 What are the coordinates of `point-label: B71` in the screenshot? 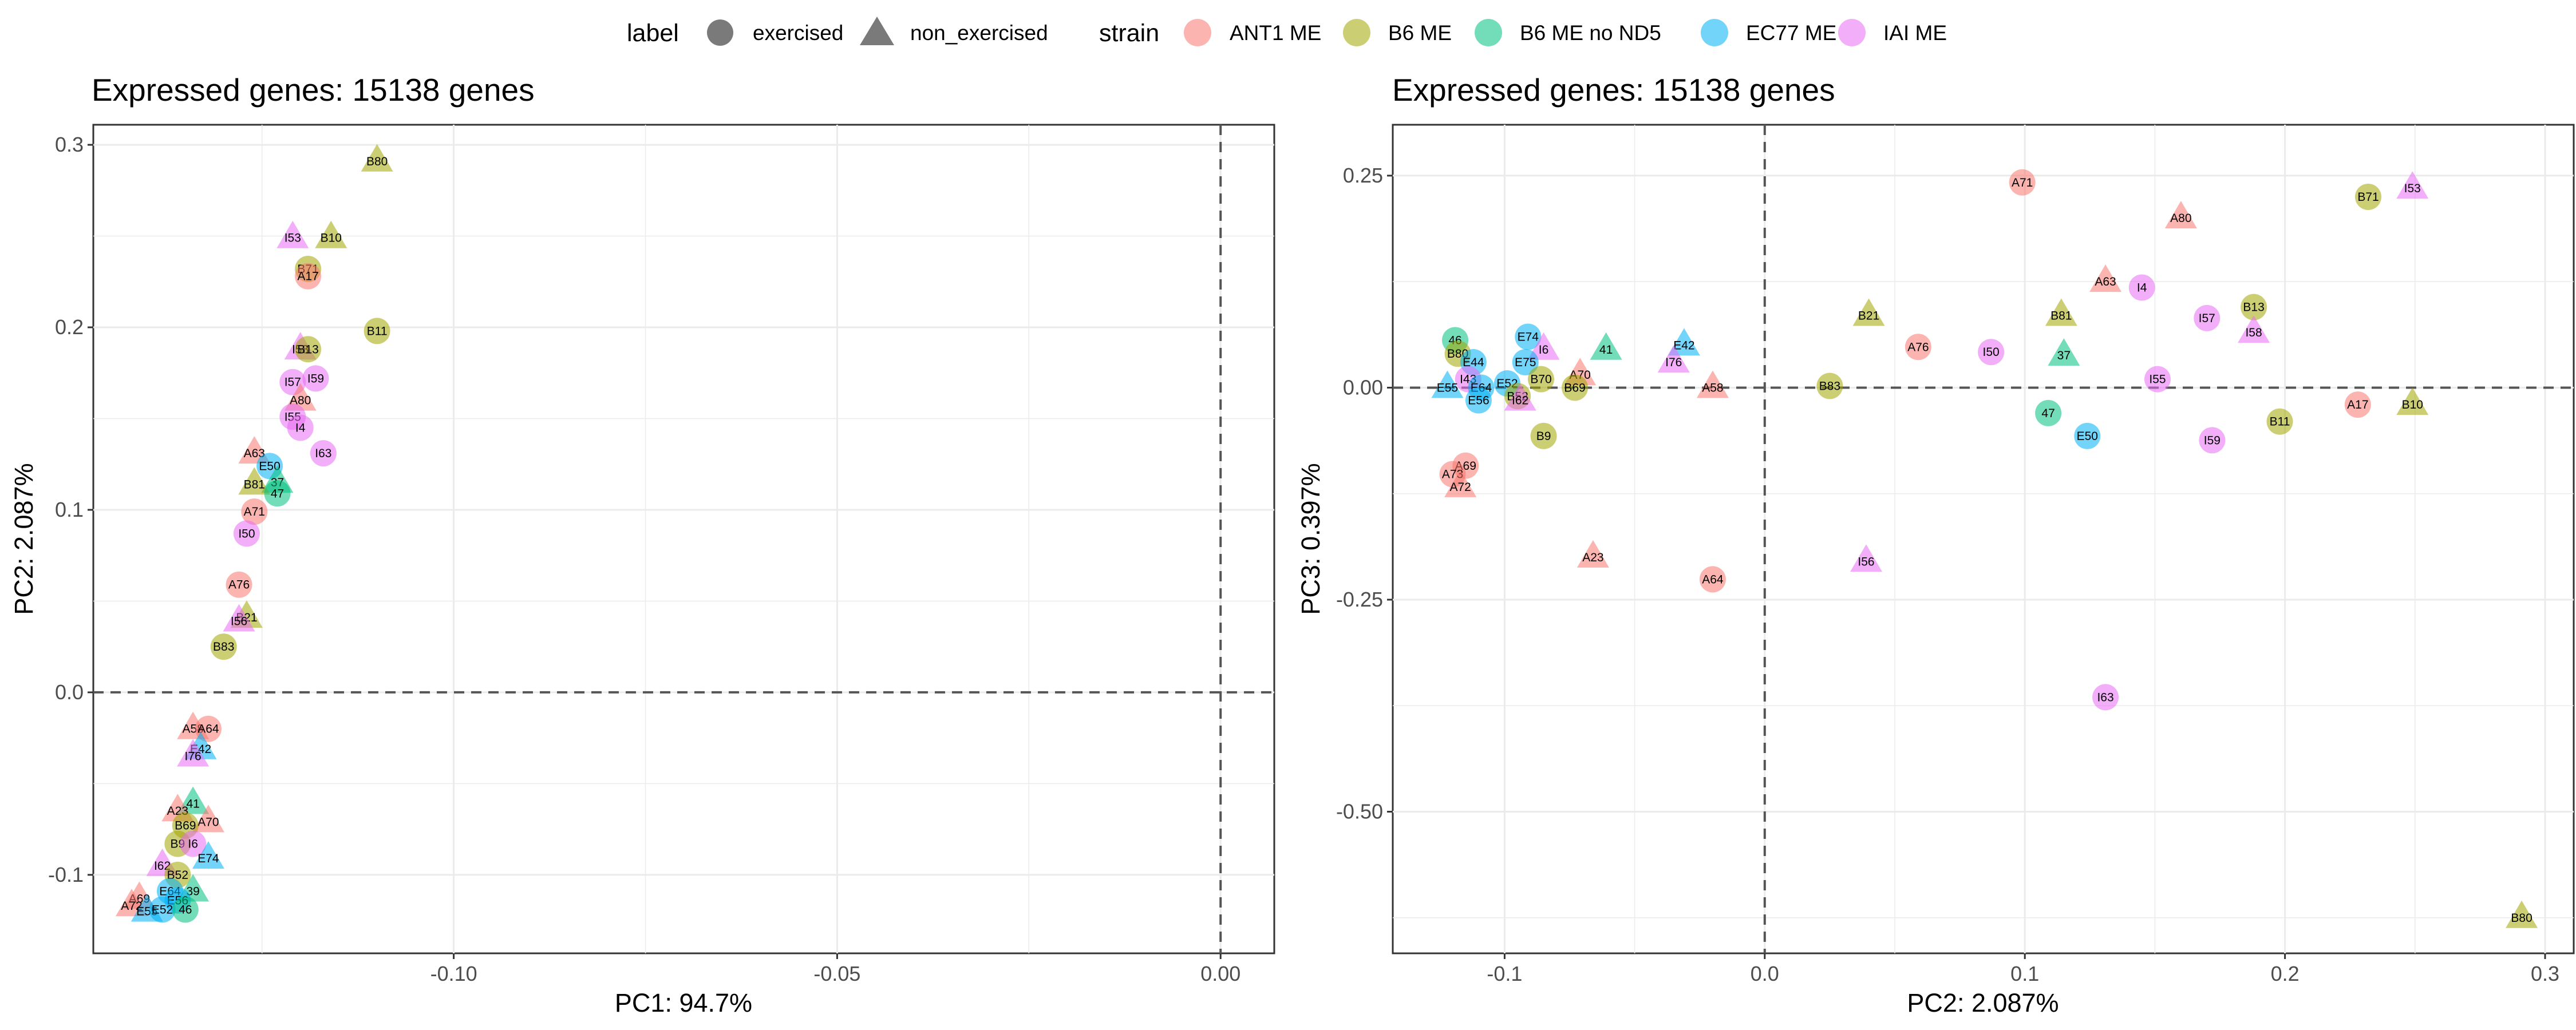 It's located at (2368, 197).